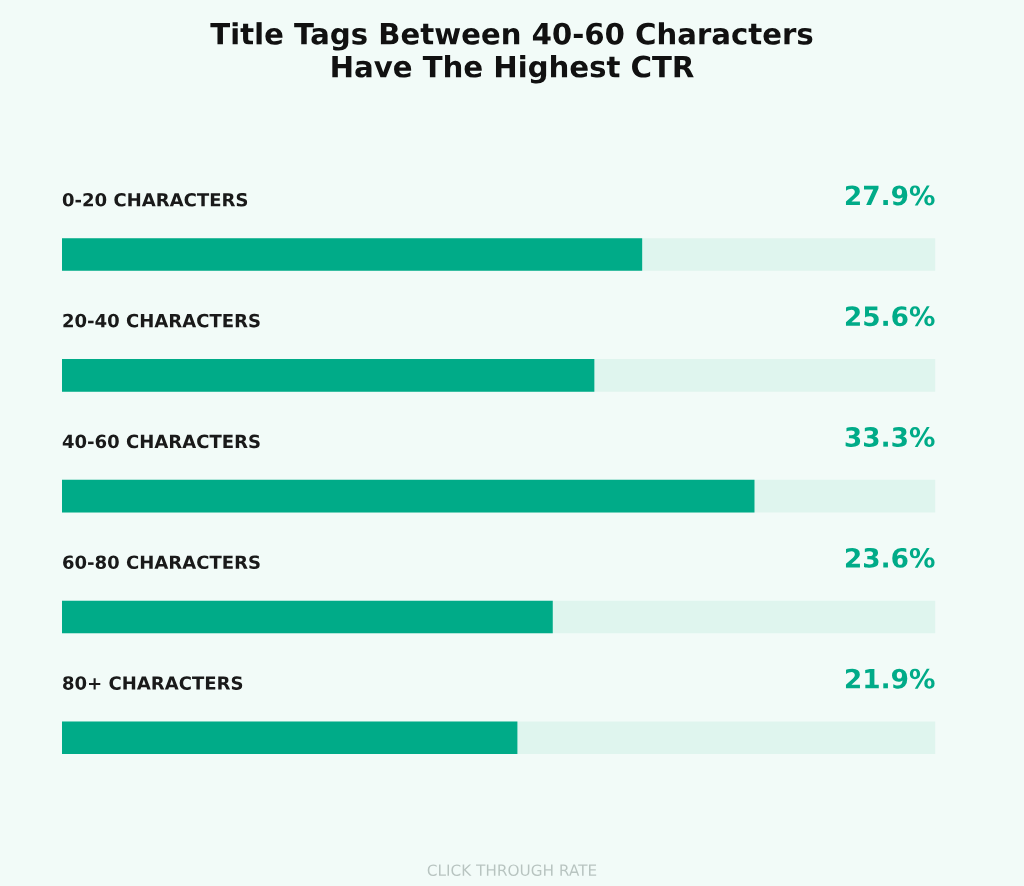 This screenshot has height=886, width=1024. Describe the element at coordinates (161, 562) in the screenshot. I see `y-tick-label: 60-80 CHARACTERS` at that location.